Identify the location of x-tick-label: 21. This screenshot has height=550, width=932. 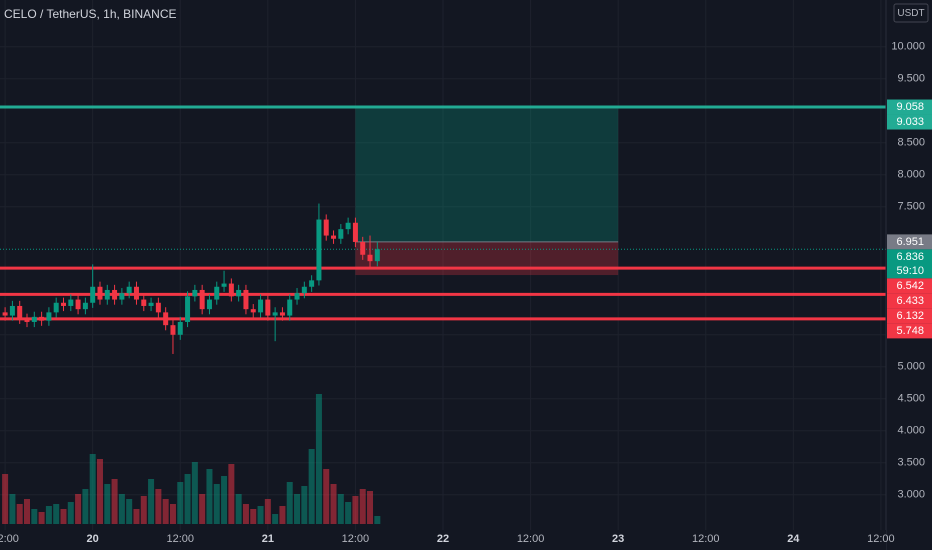
(268, 539).